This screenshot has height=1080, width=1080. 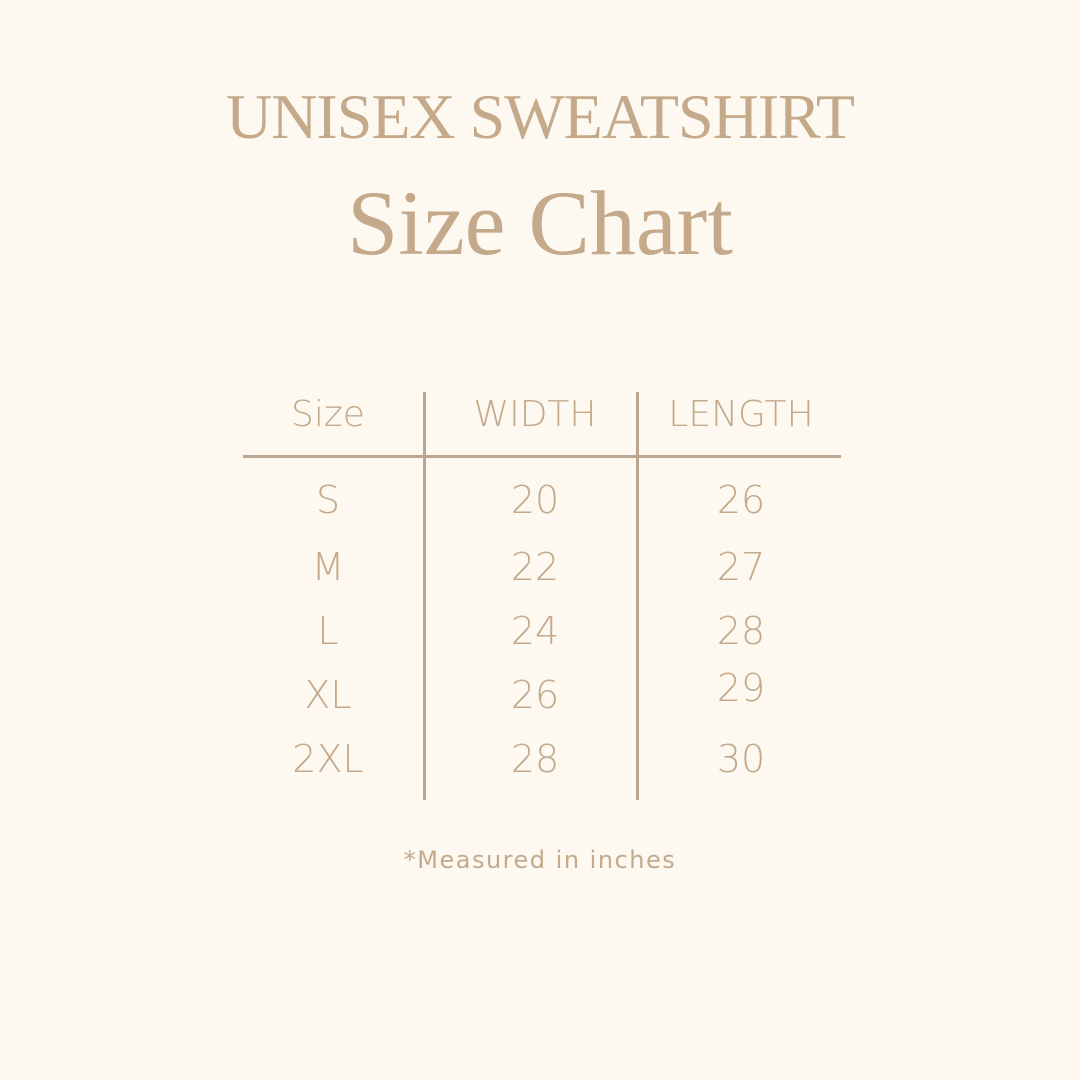 What do you see at coordinates (540, 860) in the screenshot?
I see `footnote: *Measured in inches` at bounding box center [540, 860].